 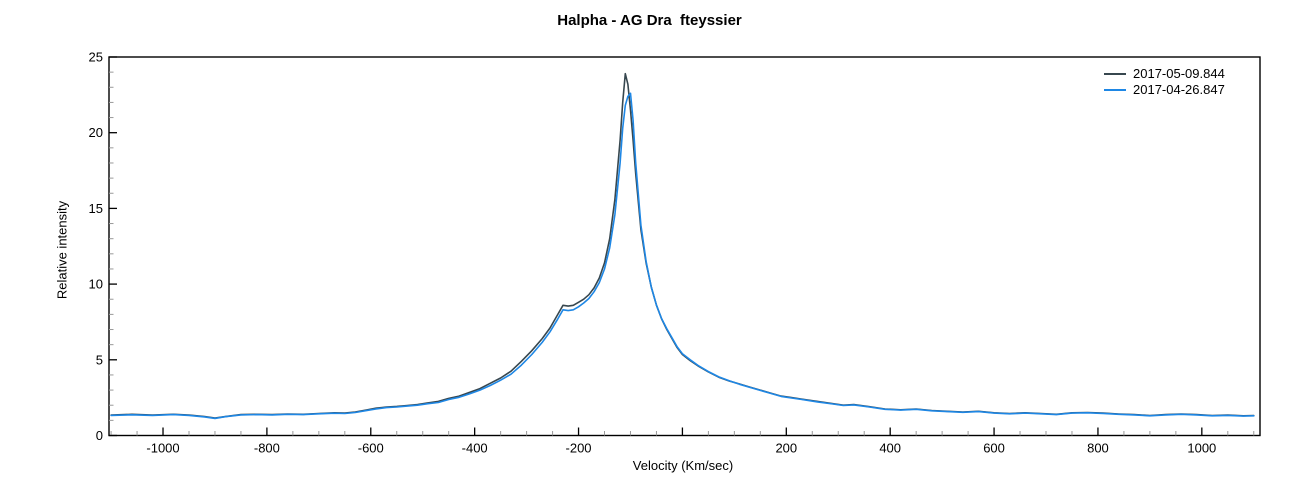 What do you see at coordinates (1179, 73) in the screenshot?
I see `series-1-label: 2017-05-09.844` at bounding box center [1179, 73].